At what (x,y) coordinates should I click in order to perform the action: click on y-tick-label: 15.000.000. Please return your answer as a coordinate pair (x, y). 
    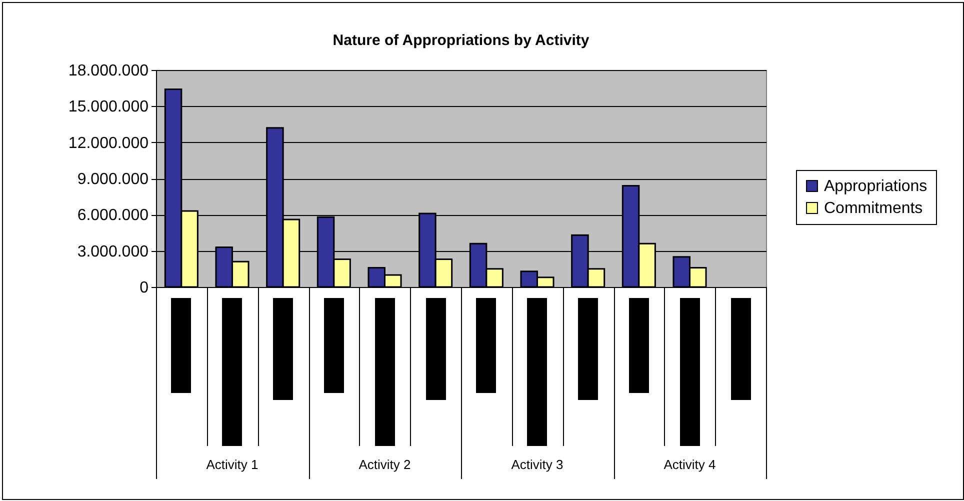
    Looking at the image, I should click on (108, 107).